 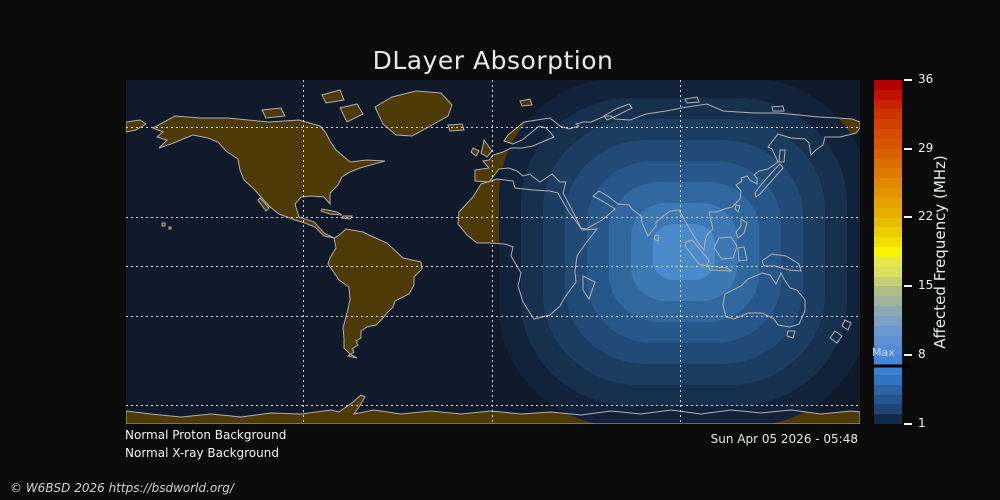 I want to click on copyright-notice: © W6BSD 2026 https://bsdworld.org/, so click(x=122, y=488).